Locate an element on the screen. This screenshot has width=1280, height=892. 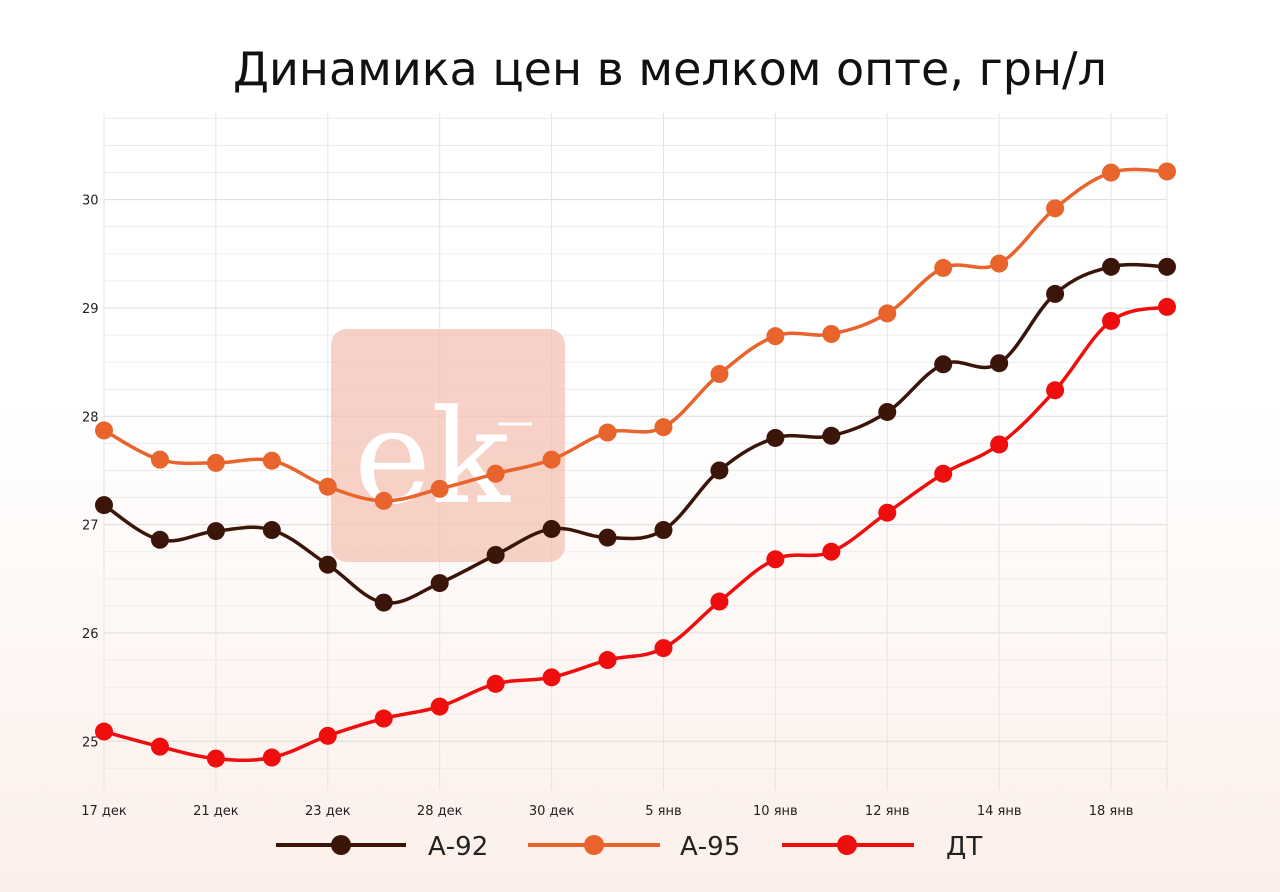
legend-label: А-95 is located at coordinates (710, 847).